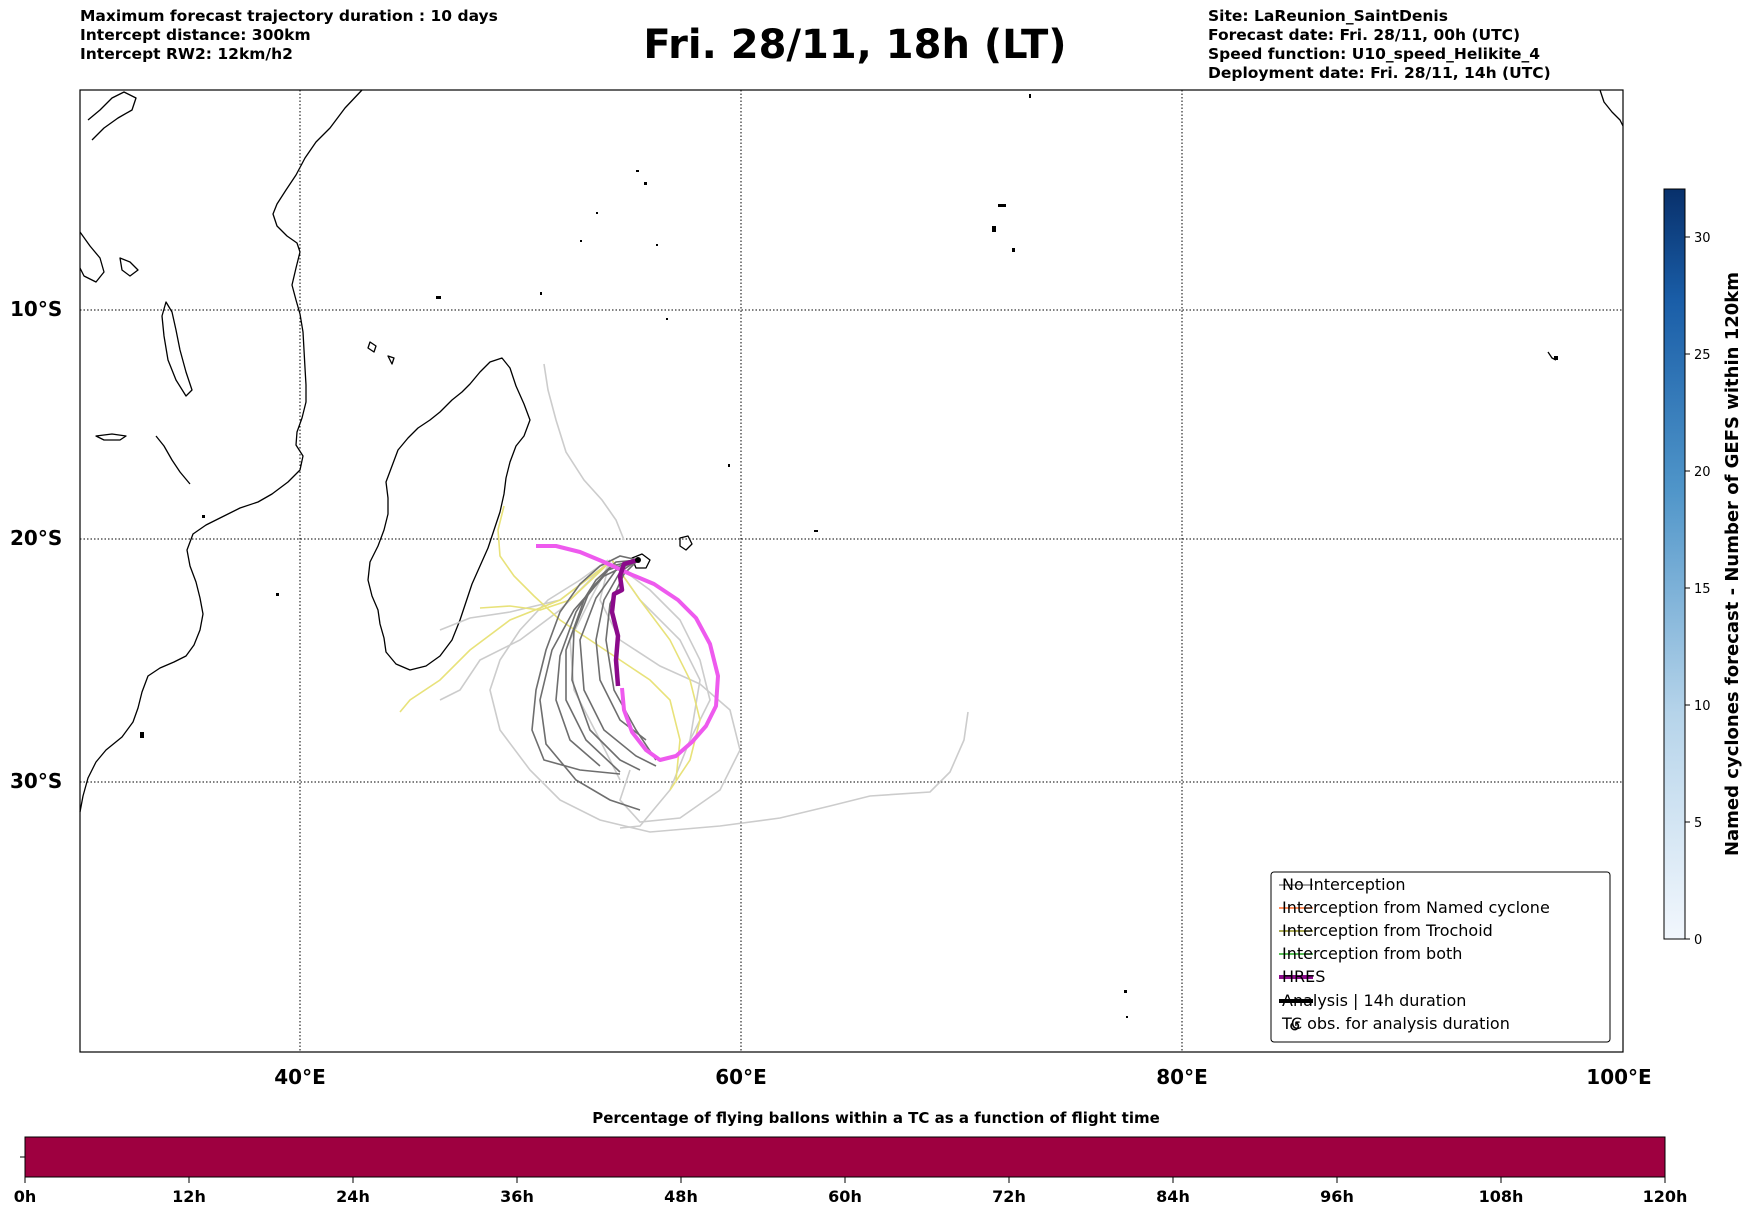  Describe the element at coordinates (1379, 73) in the screenshot. I see `deployment-date-text: Deployment date: Fri. 28/11, 14h (UTC)` at that location.